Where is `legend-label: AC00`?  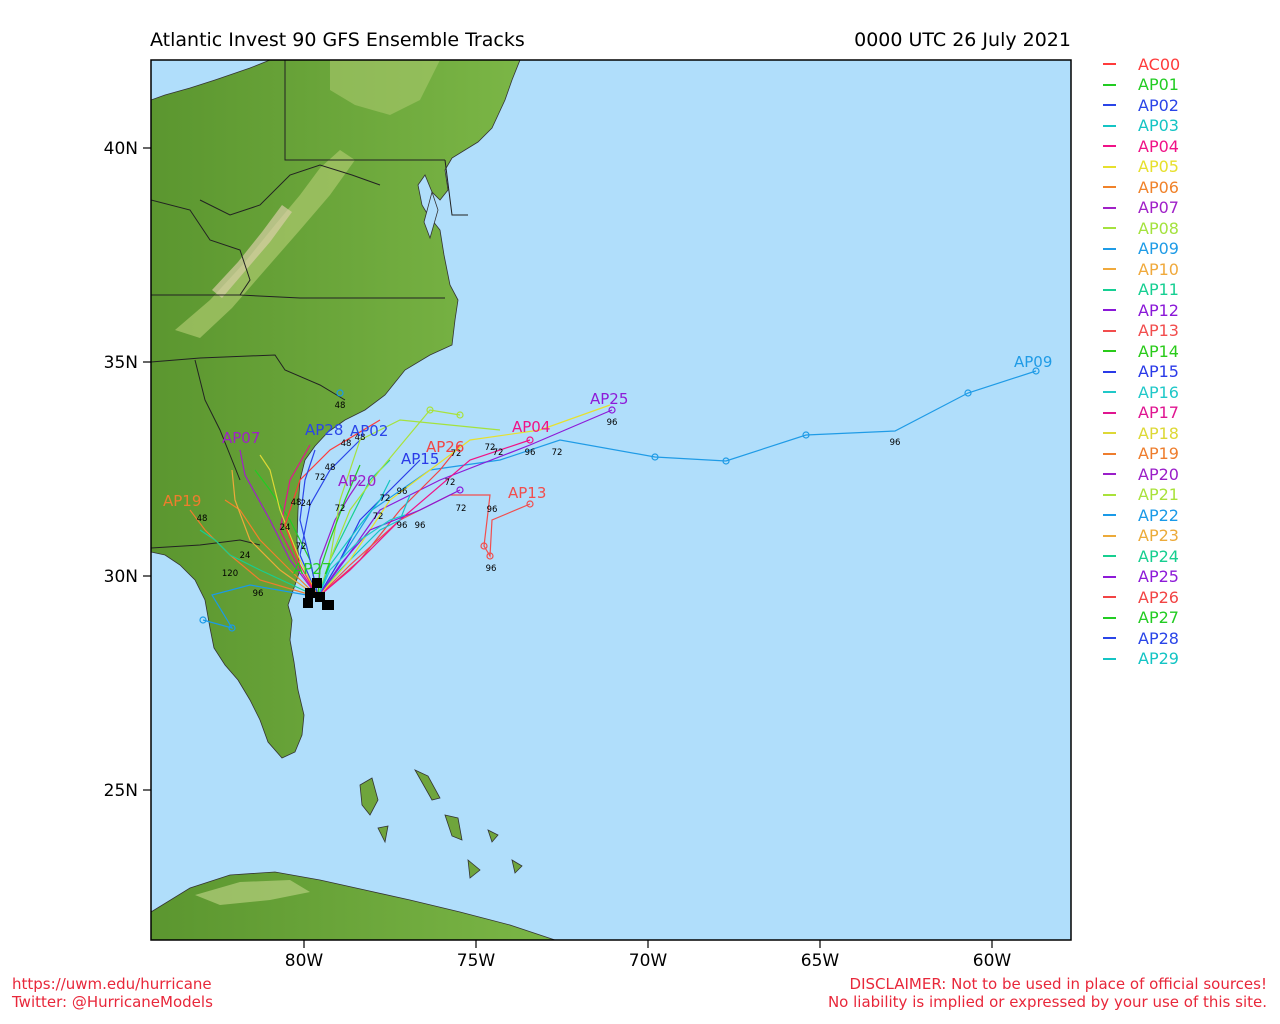
legend-label: AC00 is located at coordinates (1159, 64).